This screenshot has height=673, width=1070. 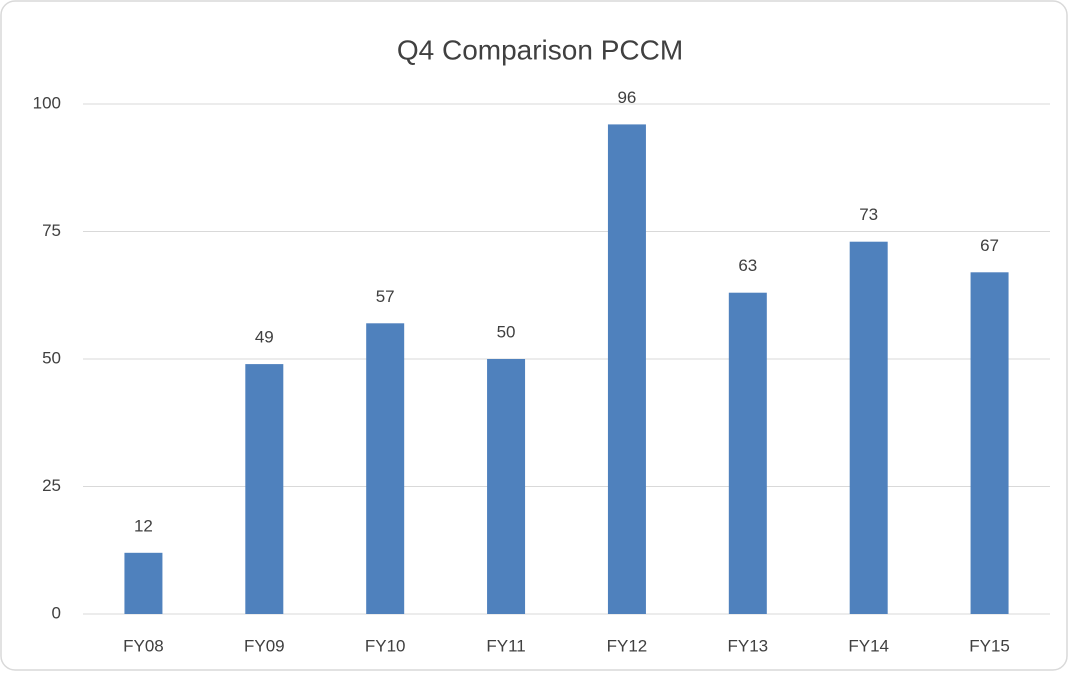 I want to click on x-tick-label: FY14, so click(x=868, y=645).